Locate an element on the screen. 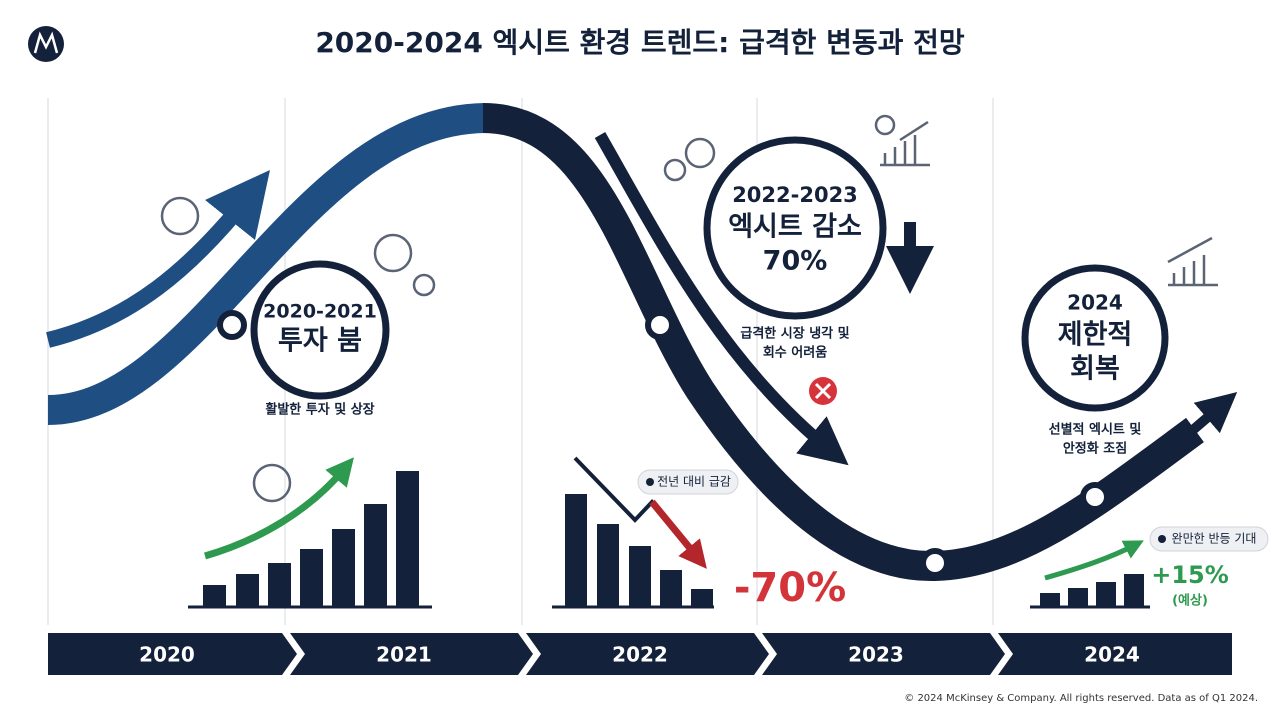 This screenshot has width=1280, height=714. phase-period: 2020-2021 is located at coordinates (320, 312).